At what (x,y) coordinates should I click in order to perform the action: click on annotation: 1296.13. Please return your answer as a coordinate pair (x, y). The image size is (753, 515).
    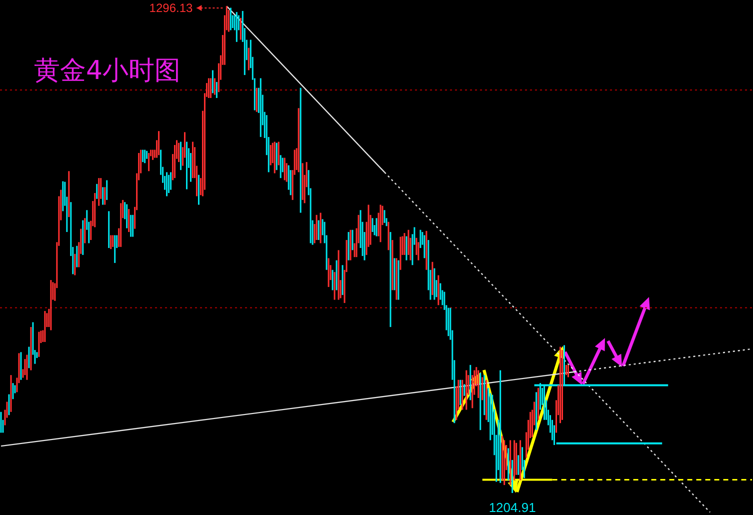
    Looking at the image, I should click on (171, 8).